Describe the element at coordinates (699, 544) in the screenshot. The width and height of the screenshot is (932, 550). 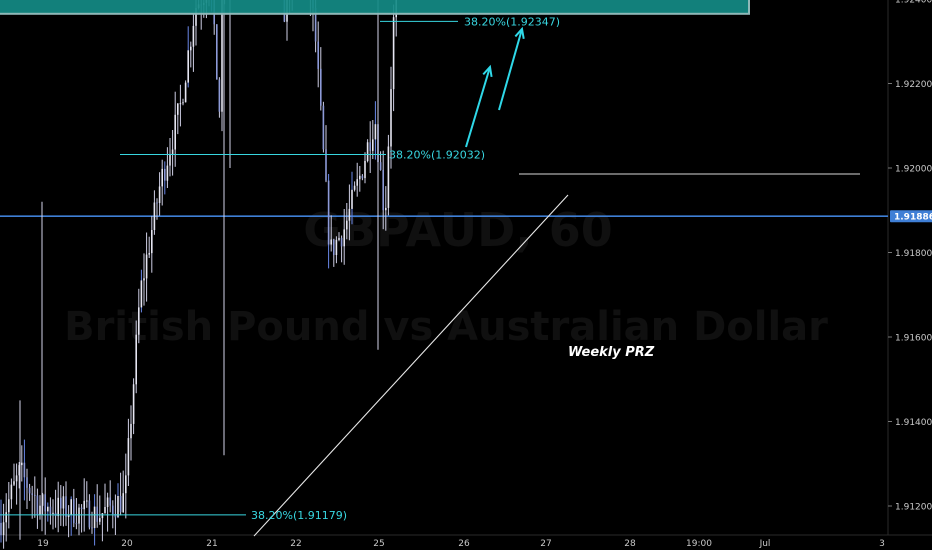
I see `x-tick-label: 19:00` at that location.